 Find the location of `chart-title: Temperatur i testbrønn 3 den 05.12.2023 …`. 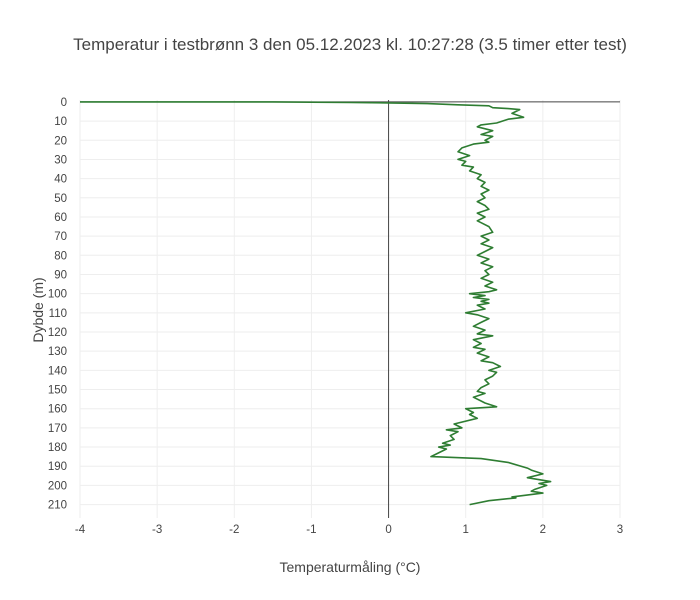

chart-title: Temperatur i testbrønn 3 den 05.12.2023 … is located at coordinates (350, 44).